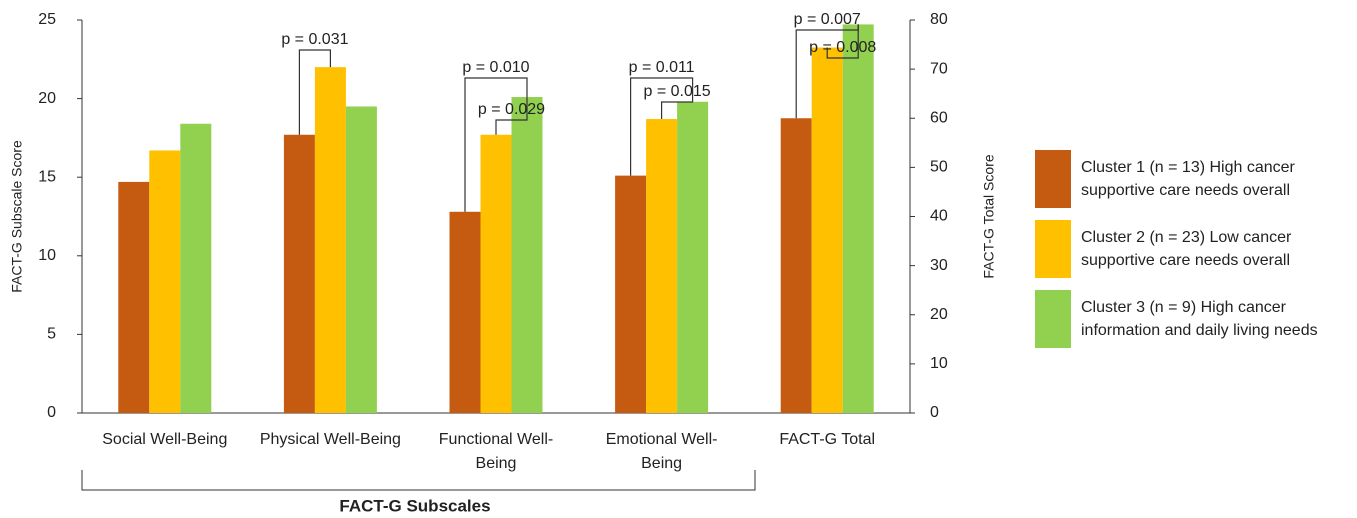 The width and height of the screenshot is (1357, 518). I want to click on subscales-brace, so click(418, 480).